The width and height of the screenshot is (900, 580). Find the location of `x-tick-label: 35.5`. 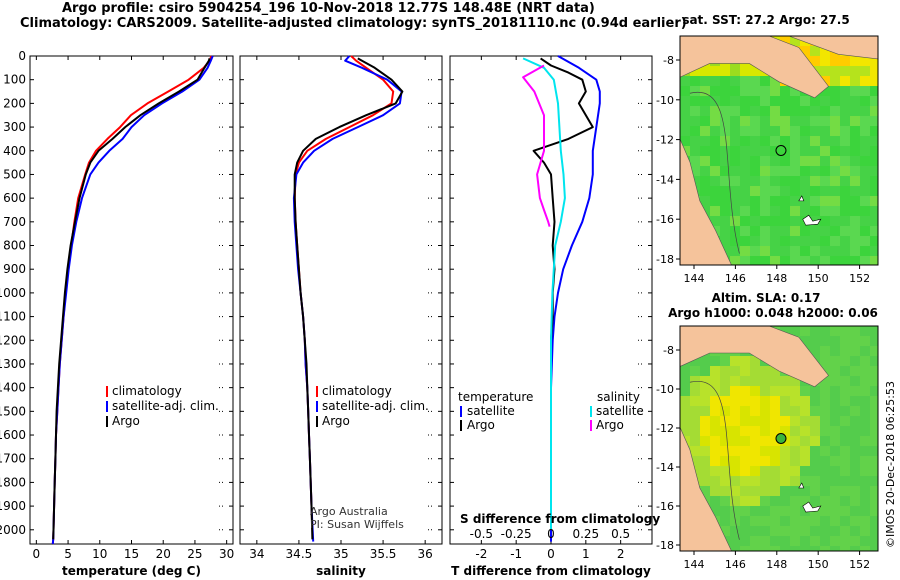

x-tick-label: 35.5 is located at coordinates (383, 554).